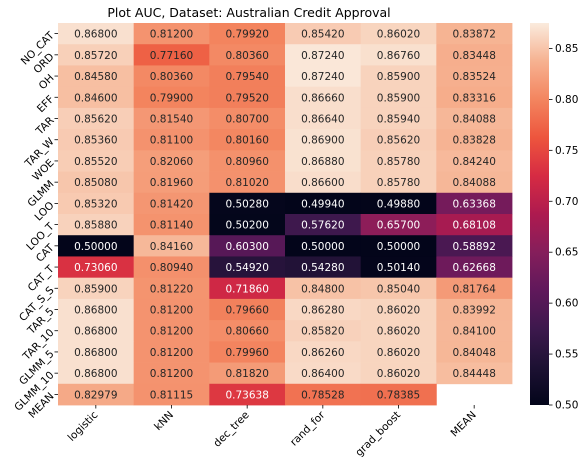  What do you see at coordinates (473, 247) in the screenshot?
I see `cell-value-label: 0.58892` at bounding box center [473, 247].